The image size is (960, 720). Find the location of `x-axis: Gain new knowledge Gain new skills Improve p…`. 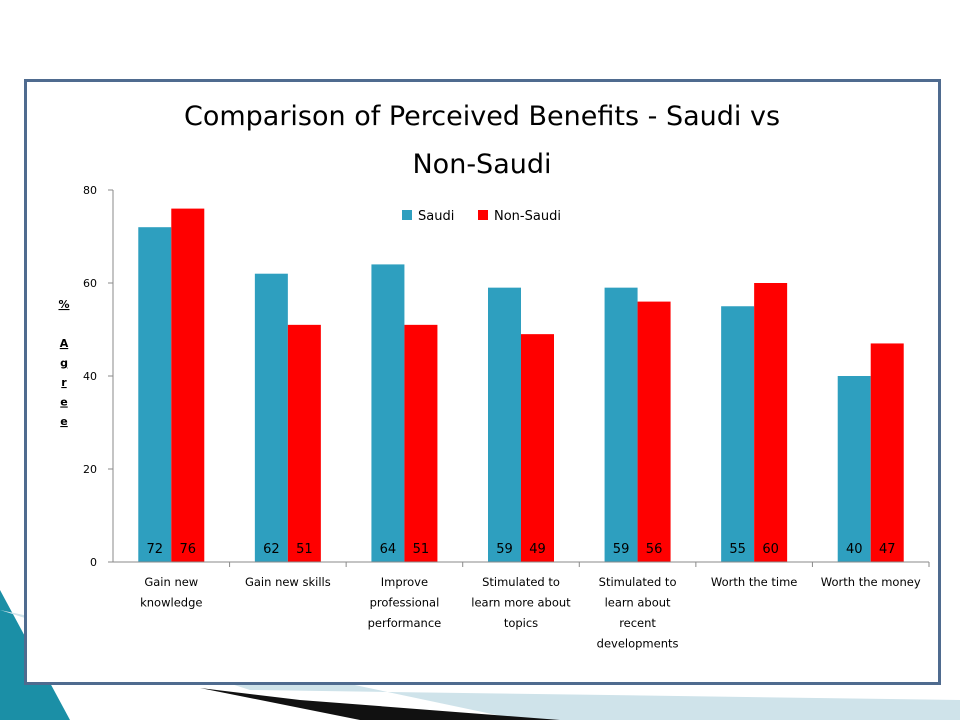

x-axis: Gain new knowledge Gain new skills Improve p… is located at coordinates (521, 606).